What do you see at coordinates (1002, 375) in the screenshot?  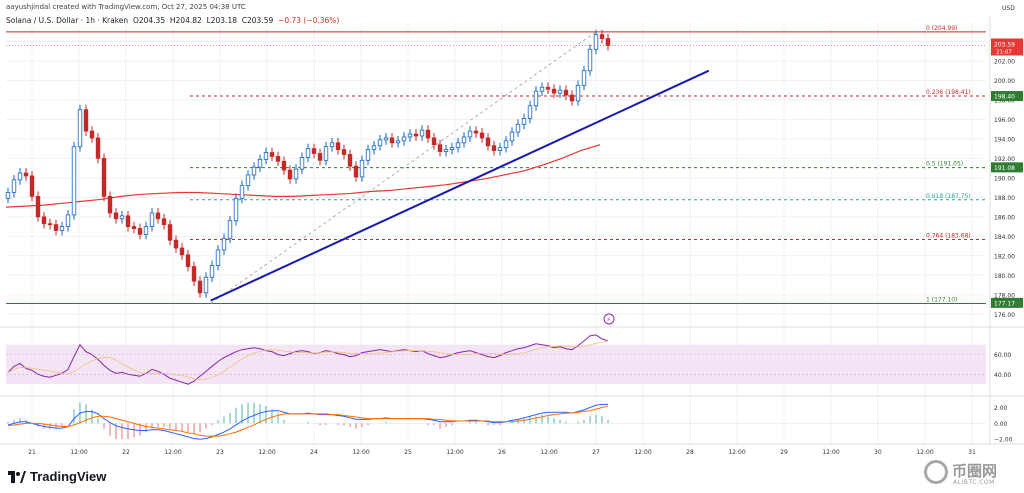 I see `rsi-tick-label: 40.00` at bounding box center [1002, 375].